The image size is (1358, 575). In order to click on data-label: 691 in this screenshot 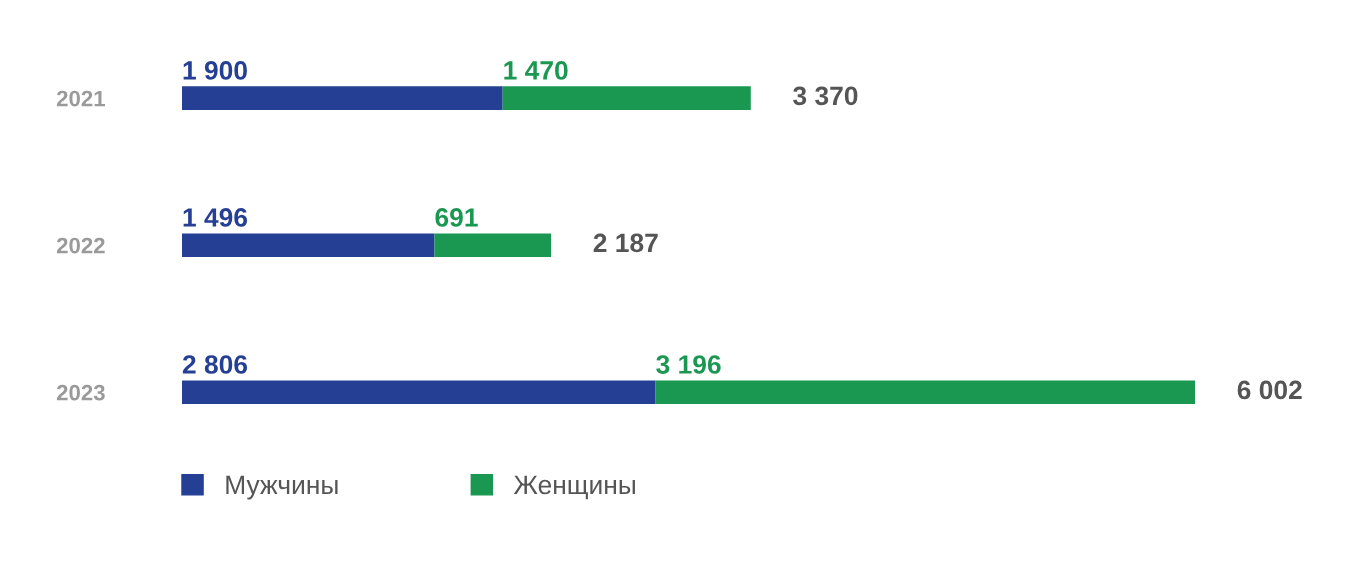, I will do `click(456, 217)`.